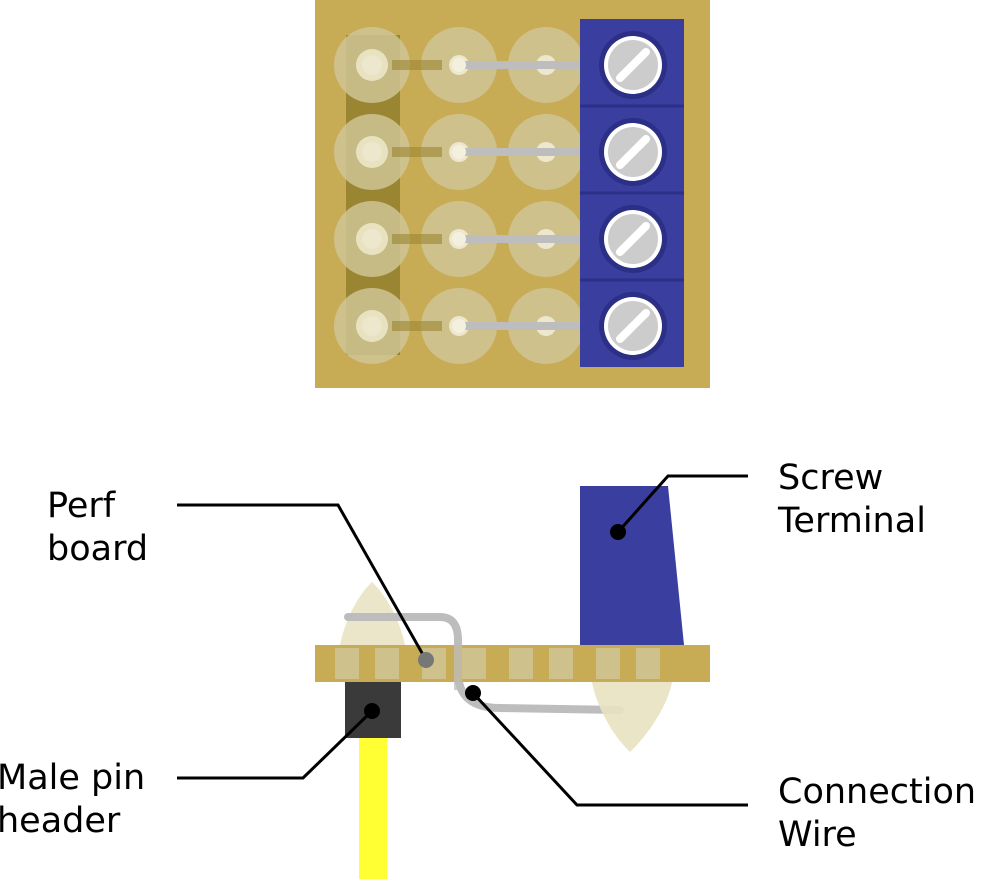  Describe the element at coordinates (618, 532) in the screenshot. I see `screw-terminal-dot` at that location.